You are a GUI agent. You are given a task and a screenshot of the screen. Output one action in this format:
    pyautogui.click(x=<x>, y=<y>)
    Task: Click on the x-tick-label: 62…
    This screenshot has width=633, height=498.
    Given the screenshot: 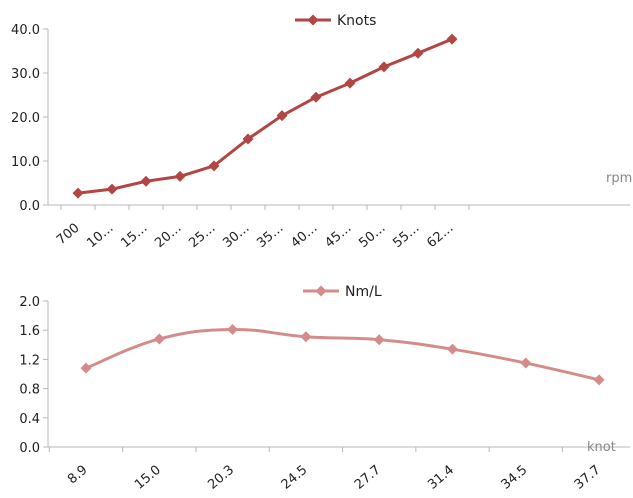 What is the action you would take?
    pyautogui.click(x=440, y=236)
    